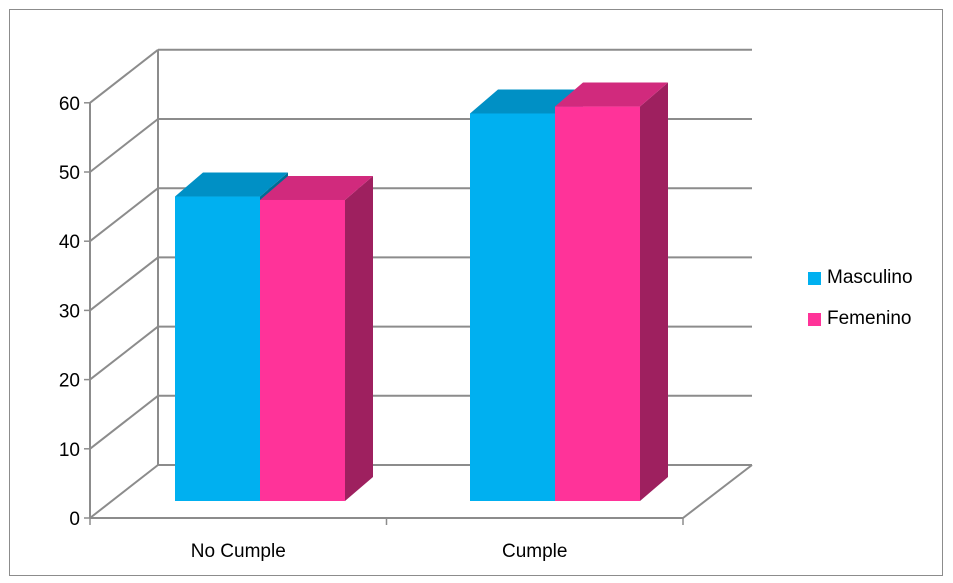 Image resolution: width=953 pixels, height=583 pixels. I want to click on y-tick-label: 0, so click(74, 519).